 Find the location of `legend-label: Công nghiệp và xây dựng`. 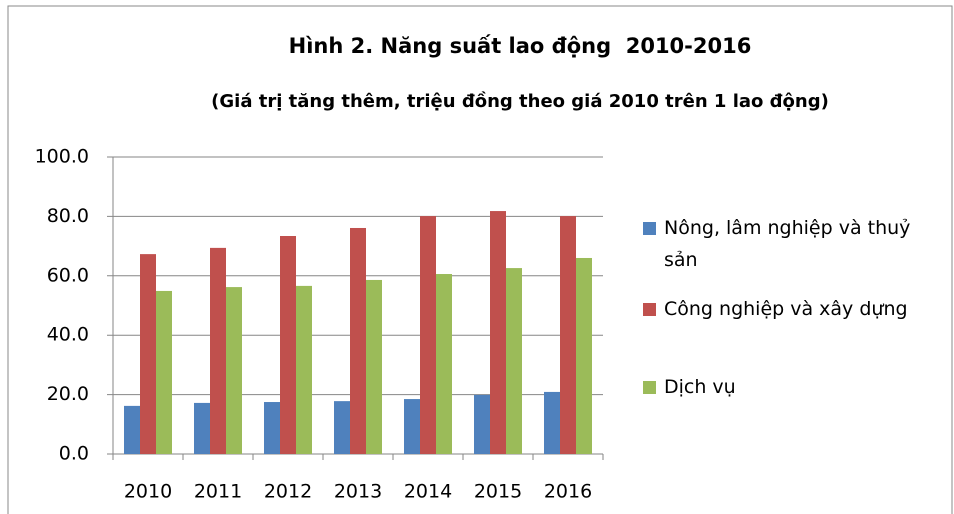

legend-label: Công nghiệp và xây dựng is located at coordinates (786, 309).